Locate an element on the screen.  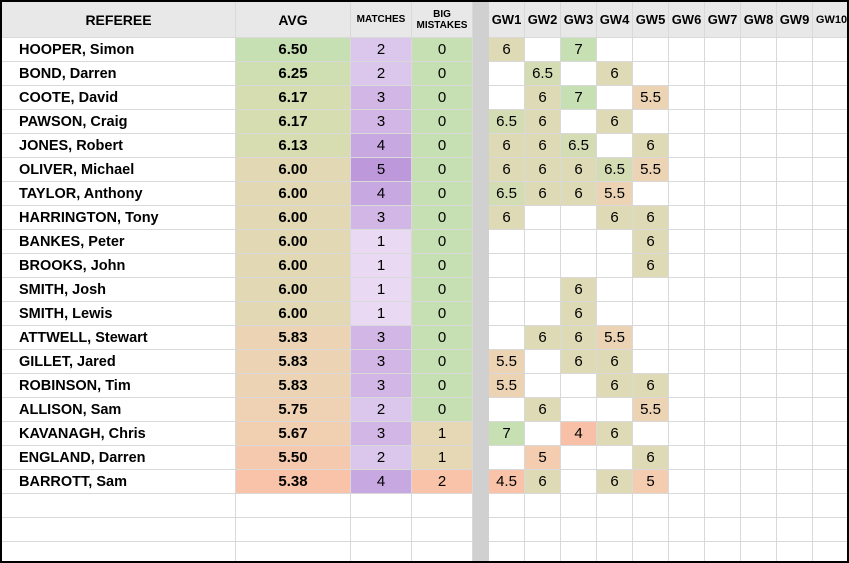
avg-cell: 6.17 is located at coordinates (293, 122).